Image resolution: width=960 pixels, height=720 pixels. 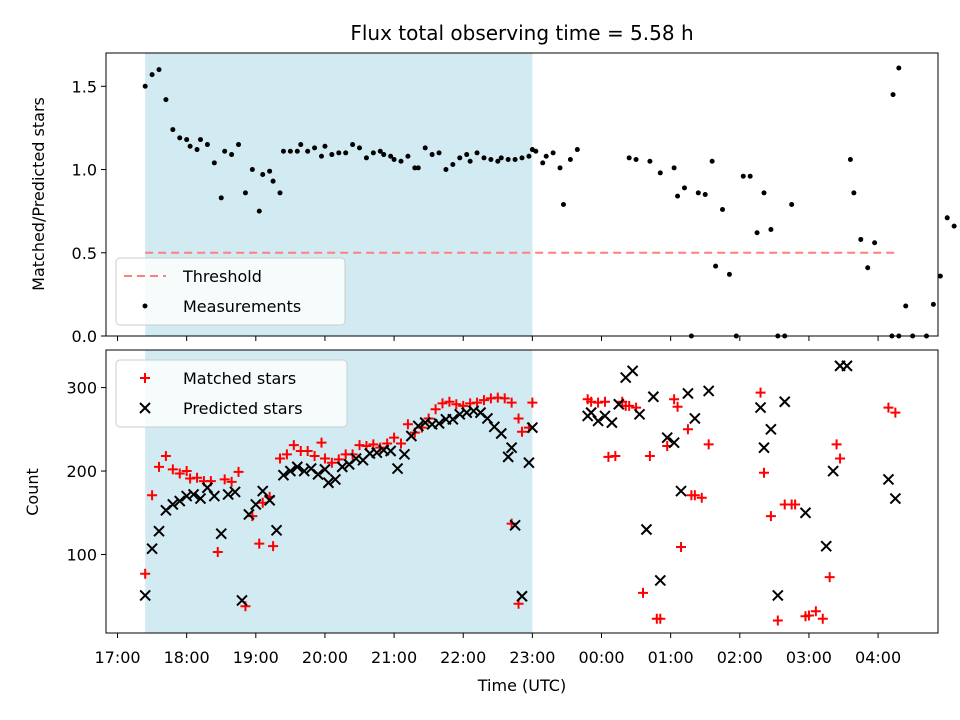 I want to click on bottom-y-tick-label: 300, so click(x=81, y=388).